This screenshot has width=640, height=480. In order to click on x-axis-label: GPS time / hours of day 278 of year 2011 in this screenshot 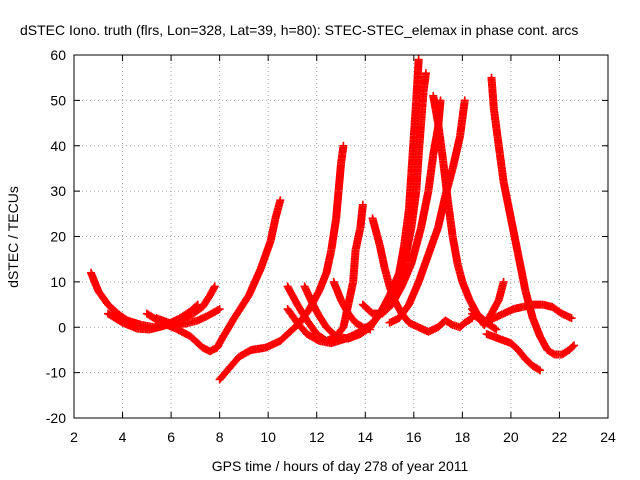, I will do `click(340, 466)`.